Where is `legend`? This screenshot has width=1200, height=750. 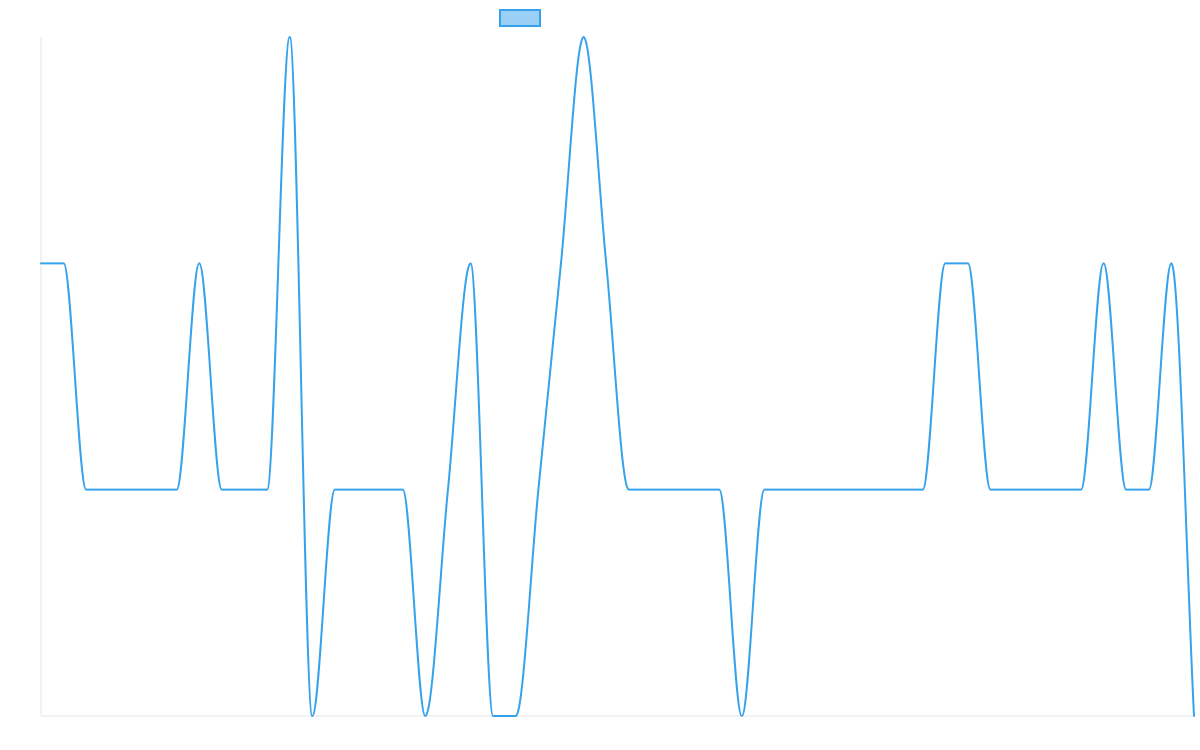 legend is located at coordinates (520, 18).